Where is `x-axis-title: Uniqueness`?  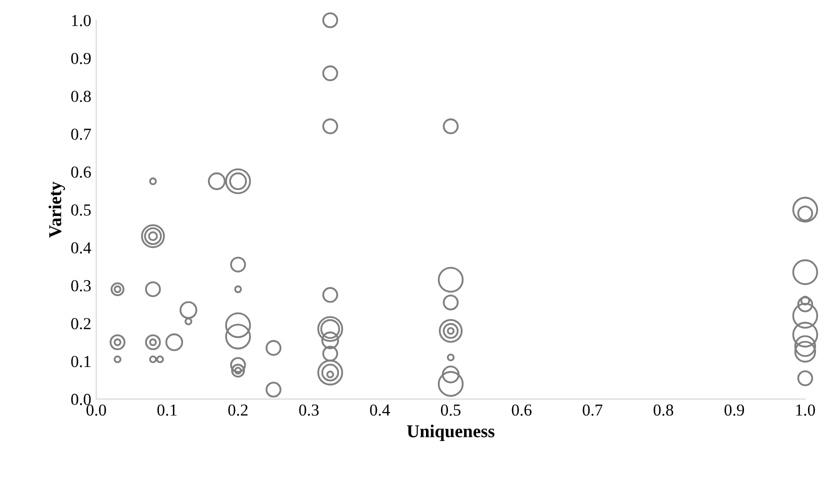 x-axis-title: Uniqueness is located at coordinates (450, 432).